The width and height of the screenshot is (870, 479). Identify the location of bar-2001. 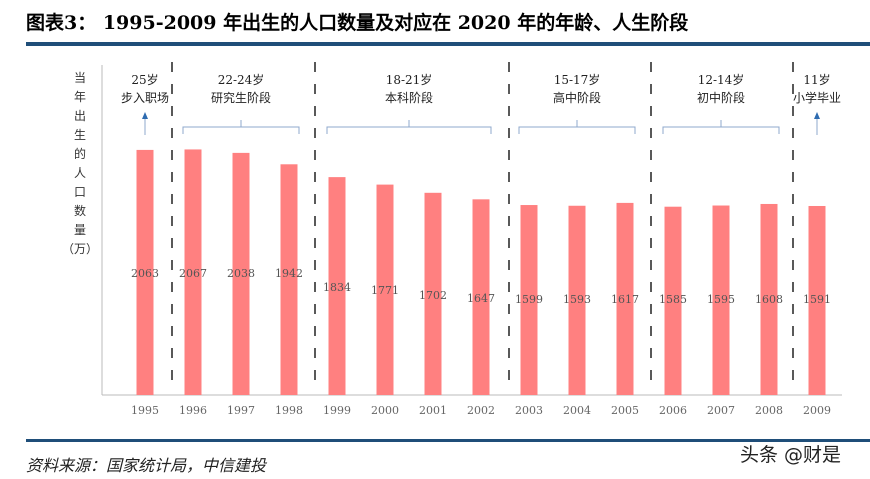
(433, 293).